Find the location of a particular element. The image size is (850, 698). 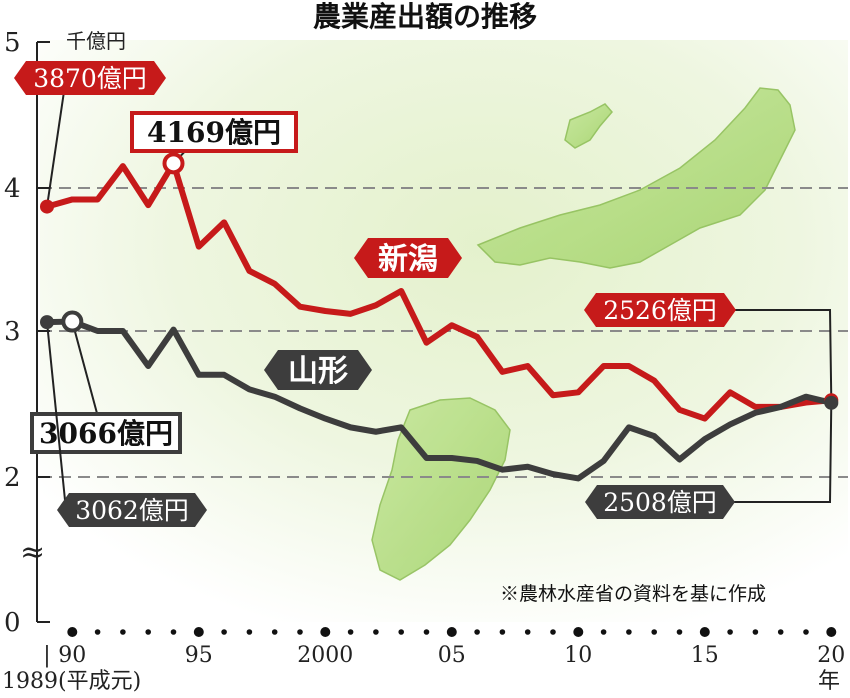

x-axis-dots is located at coordinates (452, 632).